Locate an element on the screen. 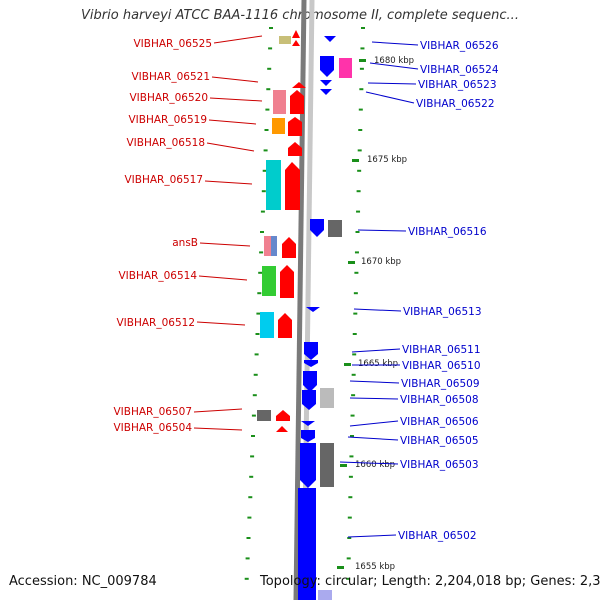 The width and height of the screenshot is (600, 600). label-VIBHAR_06517: VIBHAR_06517 is located at coordinates (163, 180).